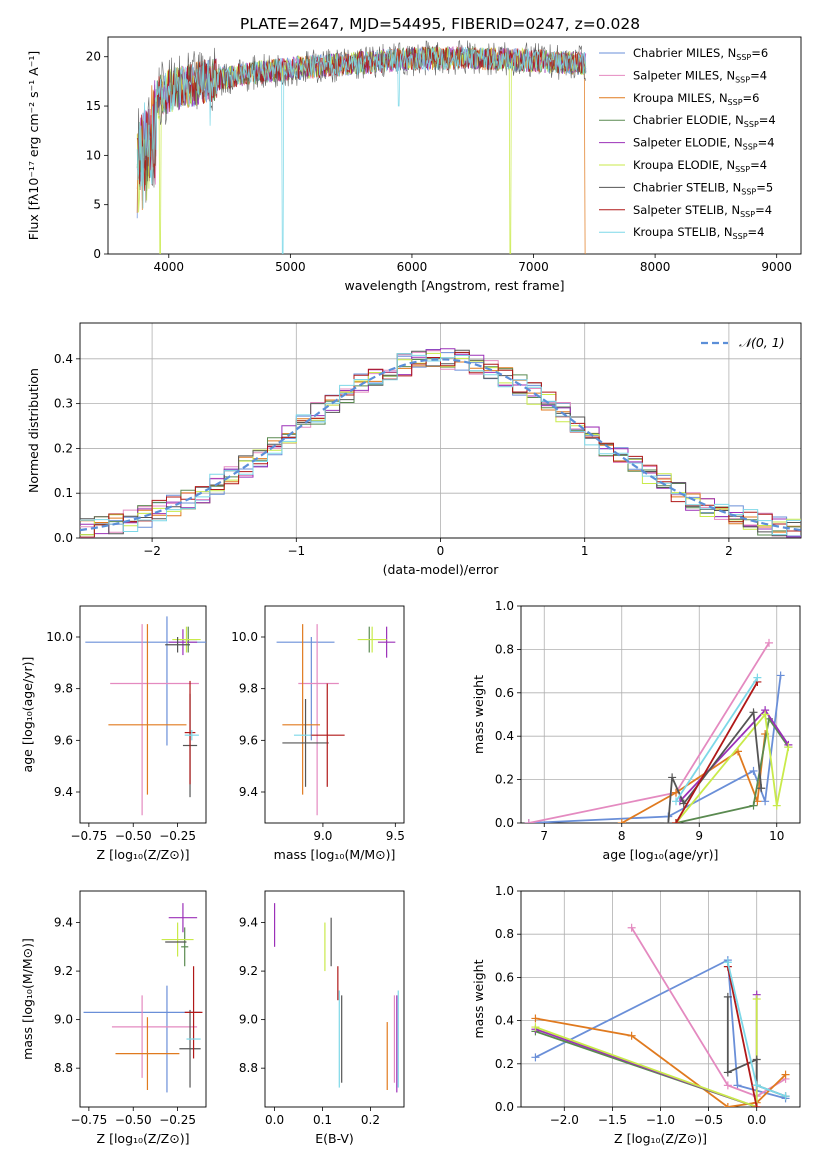 The width and height of the screenshot is (819, 1170). I want to click on y-tick-label: 9.6, so click(248, 740).